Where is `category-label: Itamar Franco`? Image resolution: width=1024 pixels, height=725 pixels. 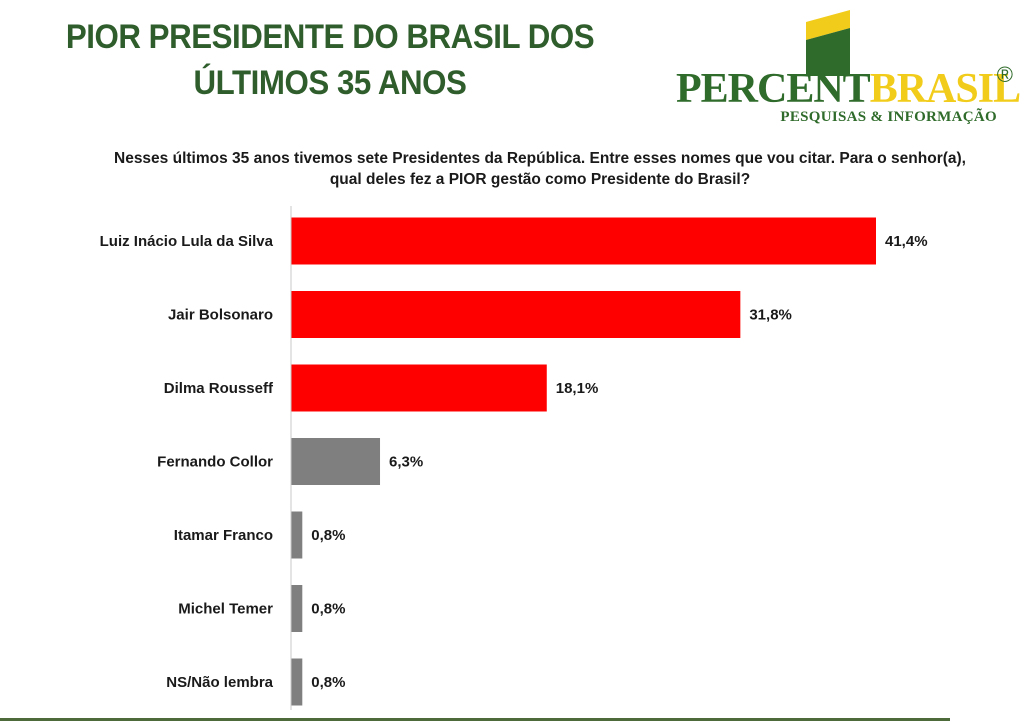
category-label: Itamar Franco is located at coordinates (223, 535).